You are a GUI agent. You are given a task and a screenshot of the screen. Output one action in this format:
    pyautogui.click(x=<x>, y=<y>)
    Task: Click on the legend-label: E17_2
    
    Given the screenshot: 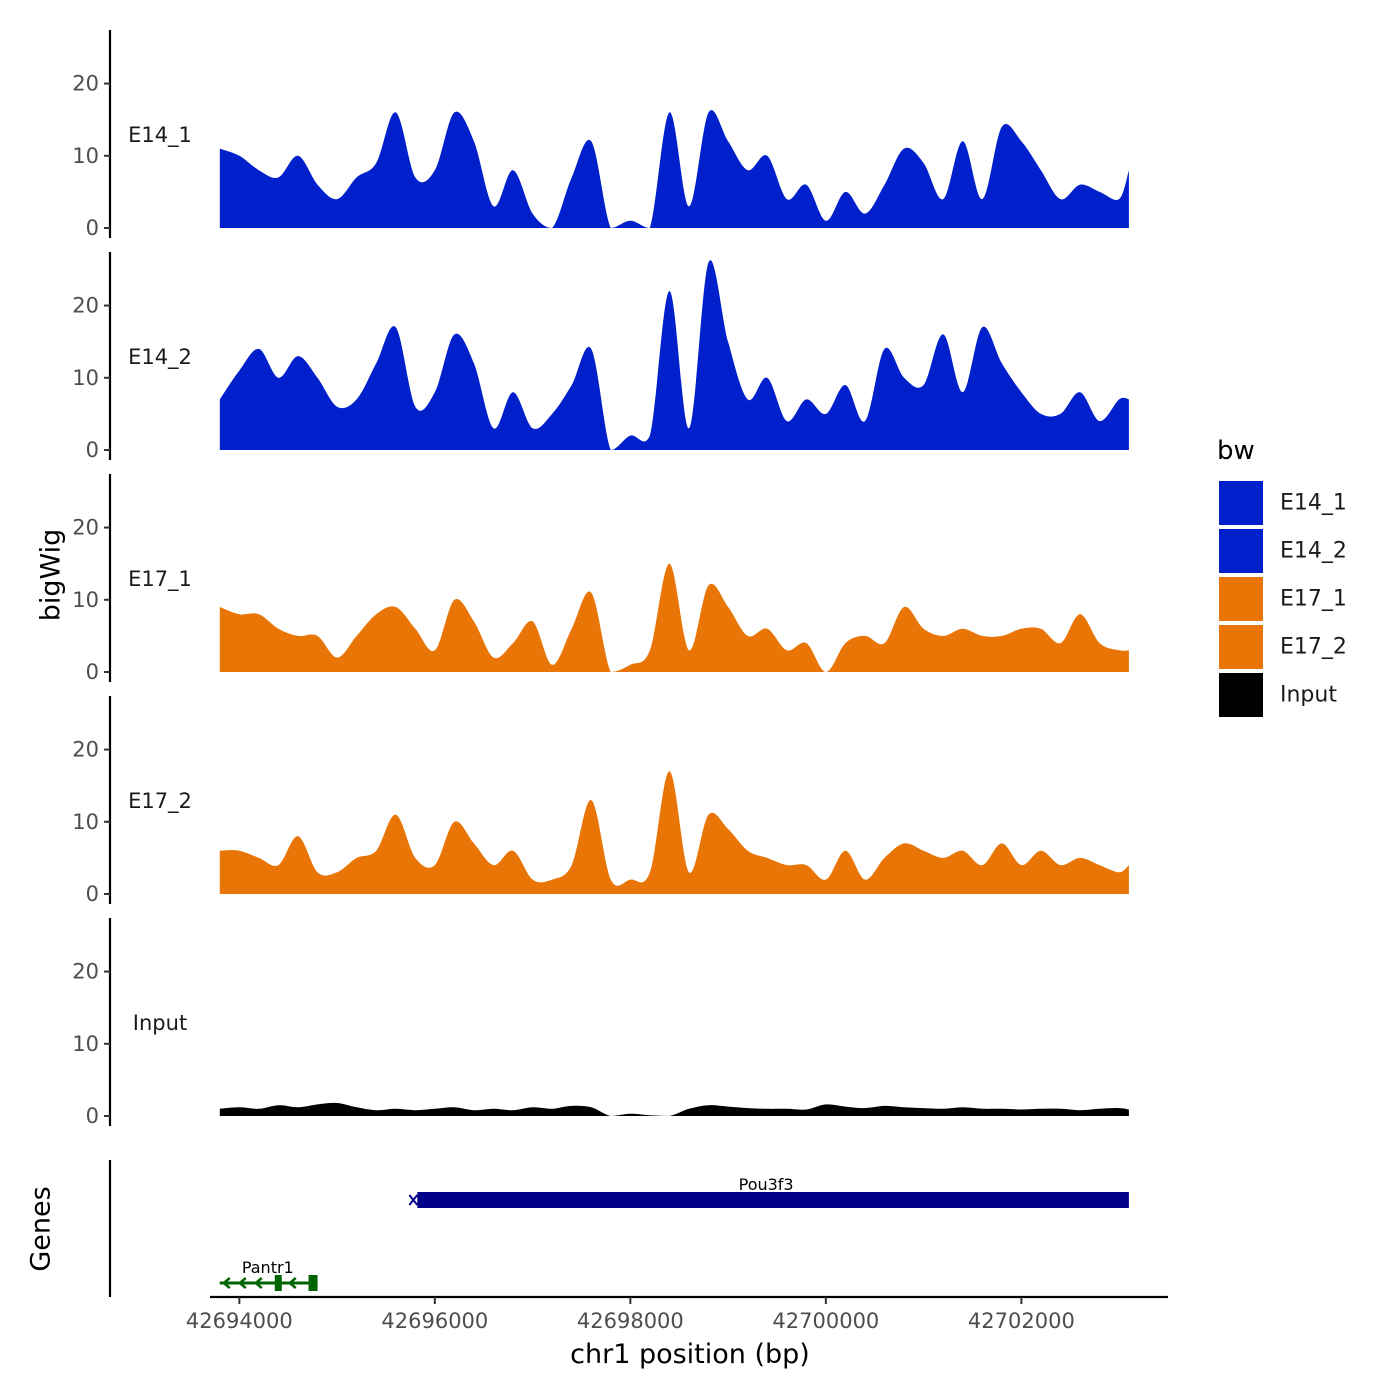 What is the action you would take?
    pyautogui.click(x=1313, y=647)
    